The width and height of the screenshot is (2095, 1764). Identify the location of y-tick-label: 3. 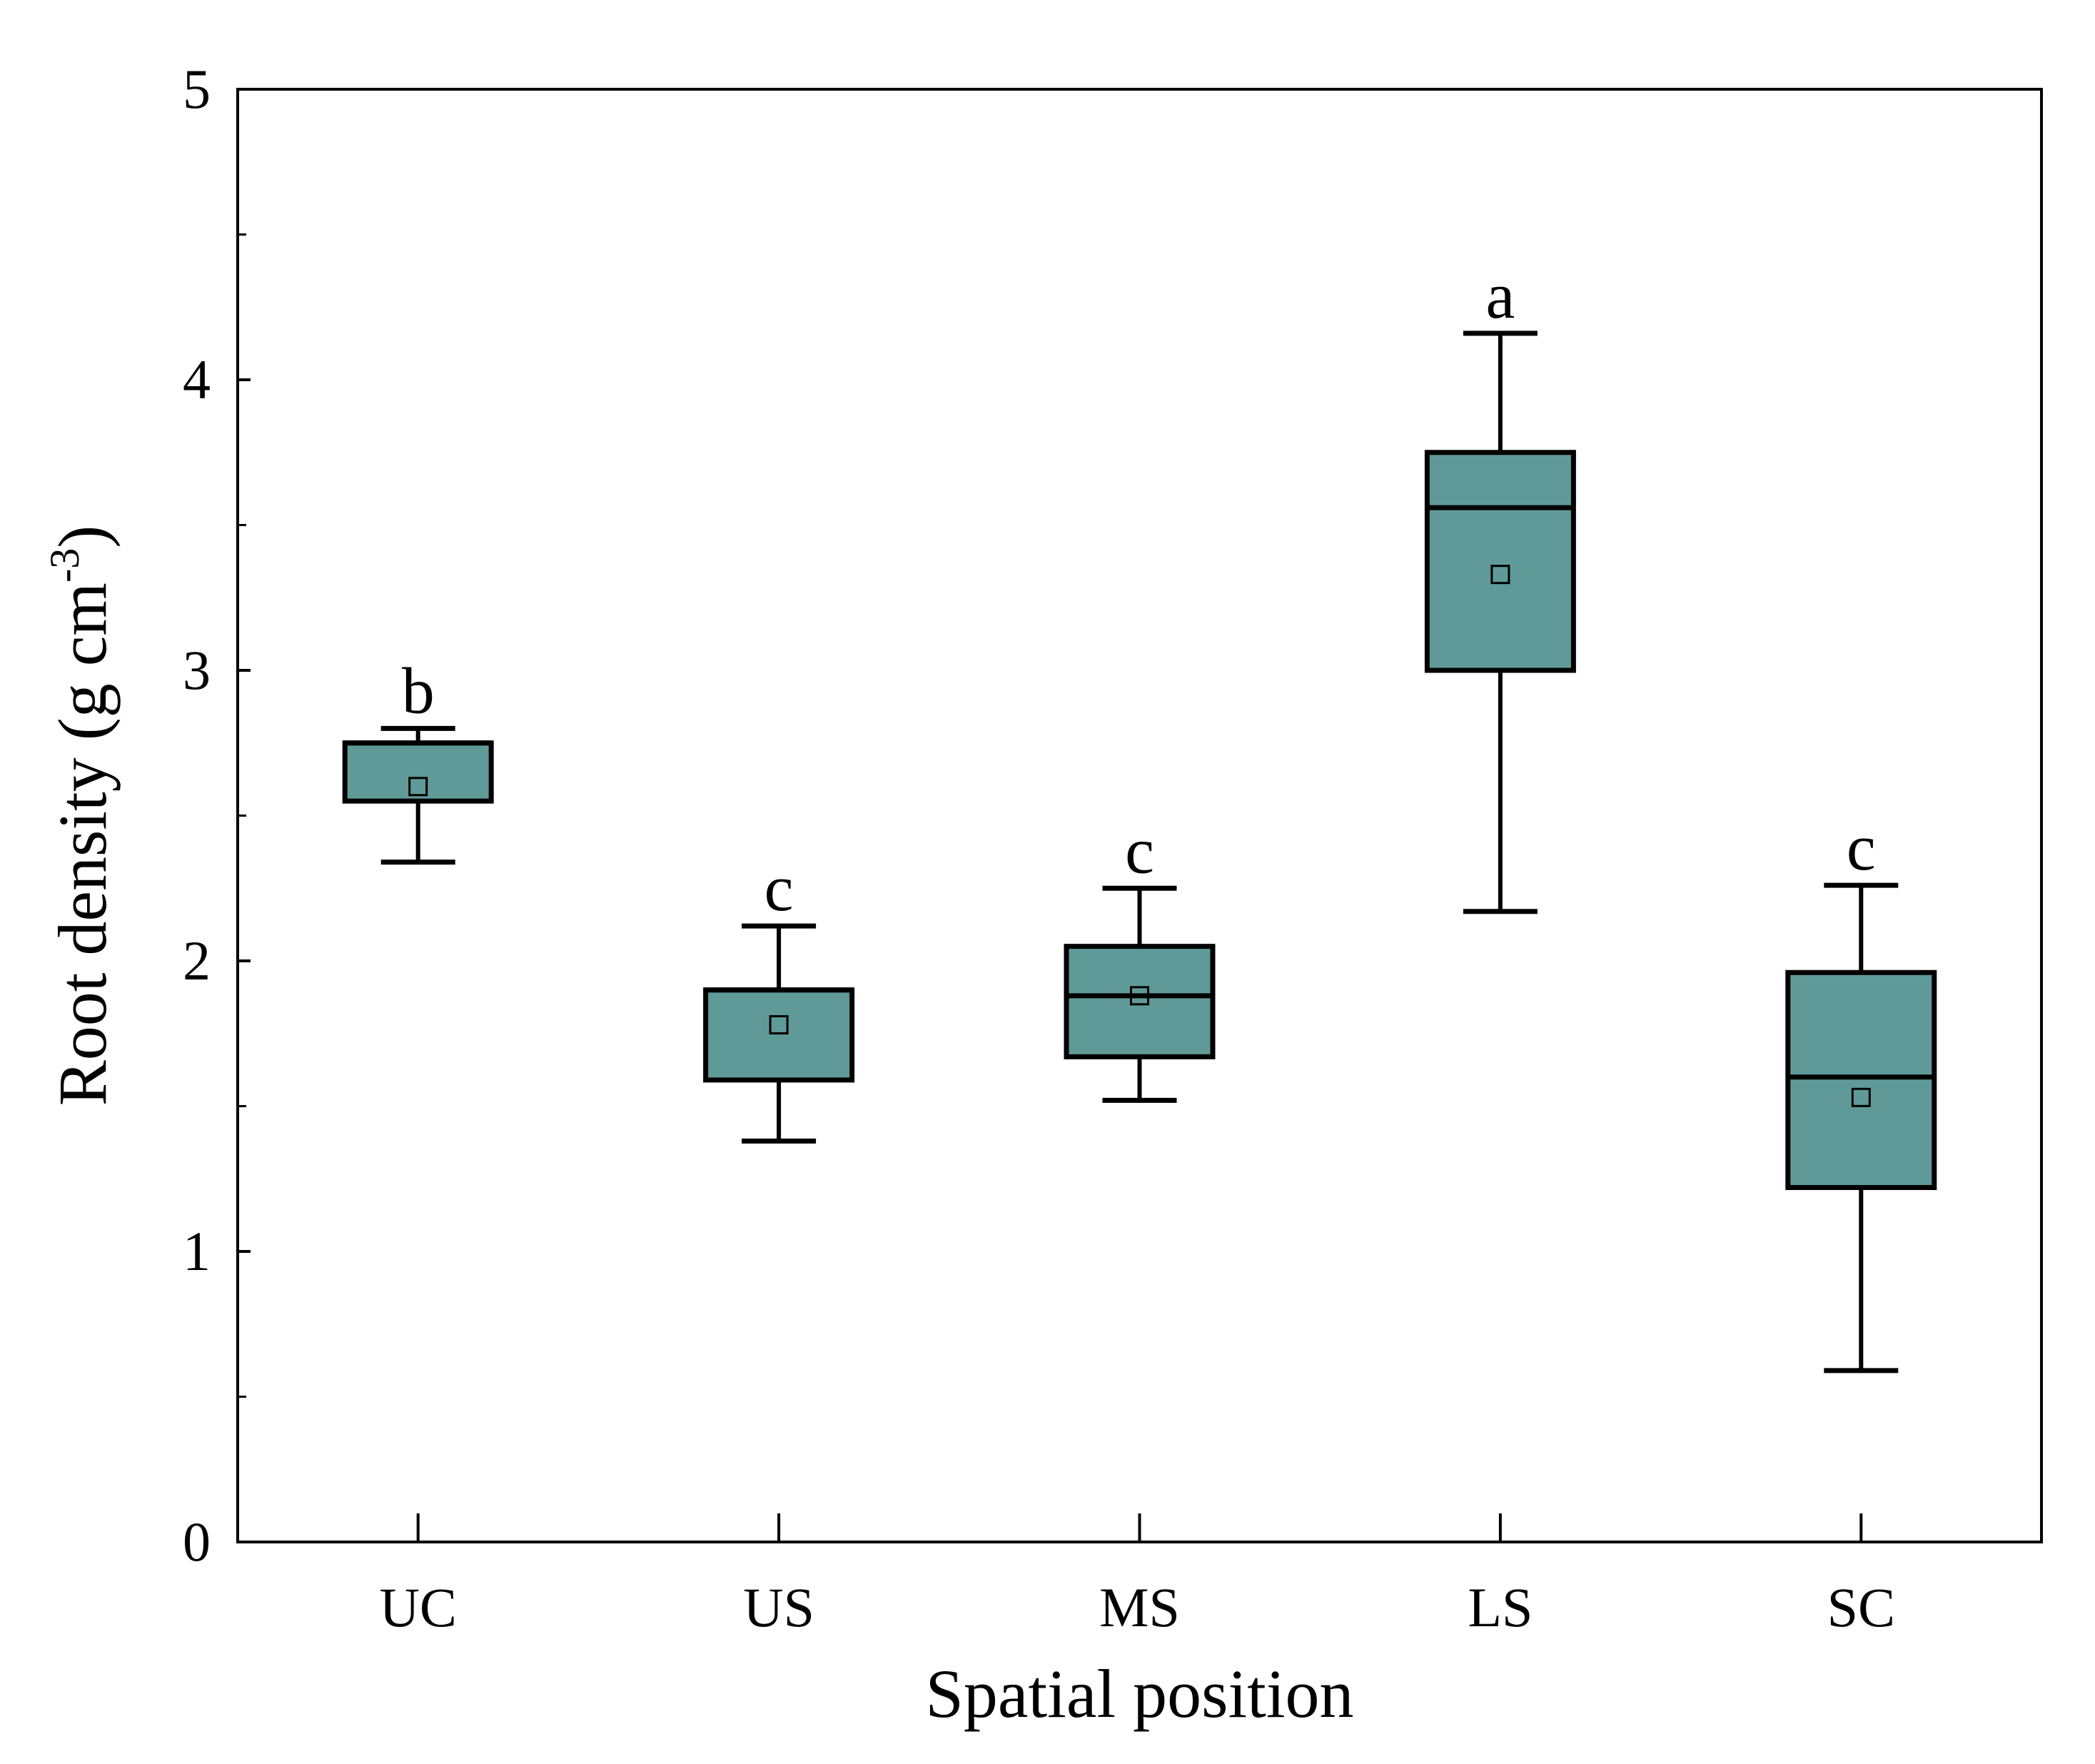
(197, 670).